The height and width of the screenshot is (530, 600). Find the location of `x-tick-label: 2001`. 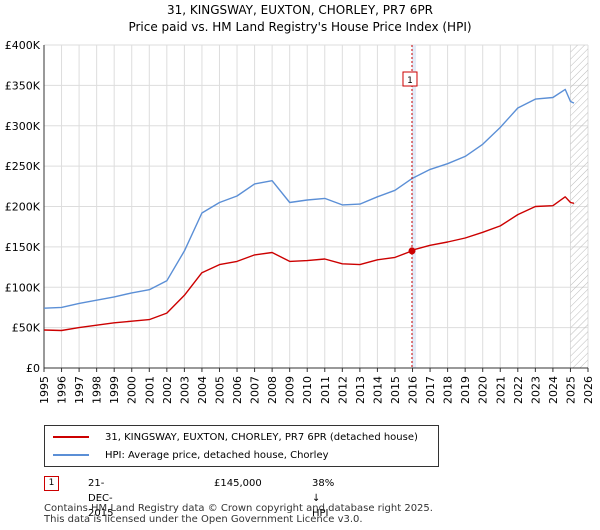

x-tick-label: 2001 is located at coordinates (149, 390).